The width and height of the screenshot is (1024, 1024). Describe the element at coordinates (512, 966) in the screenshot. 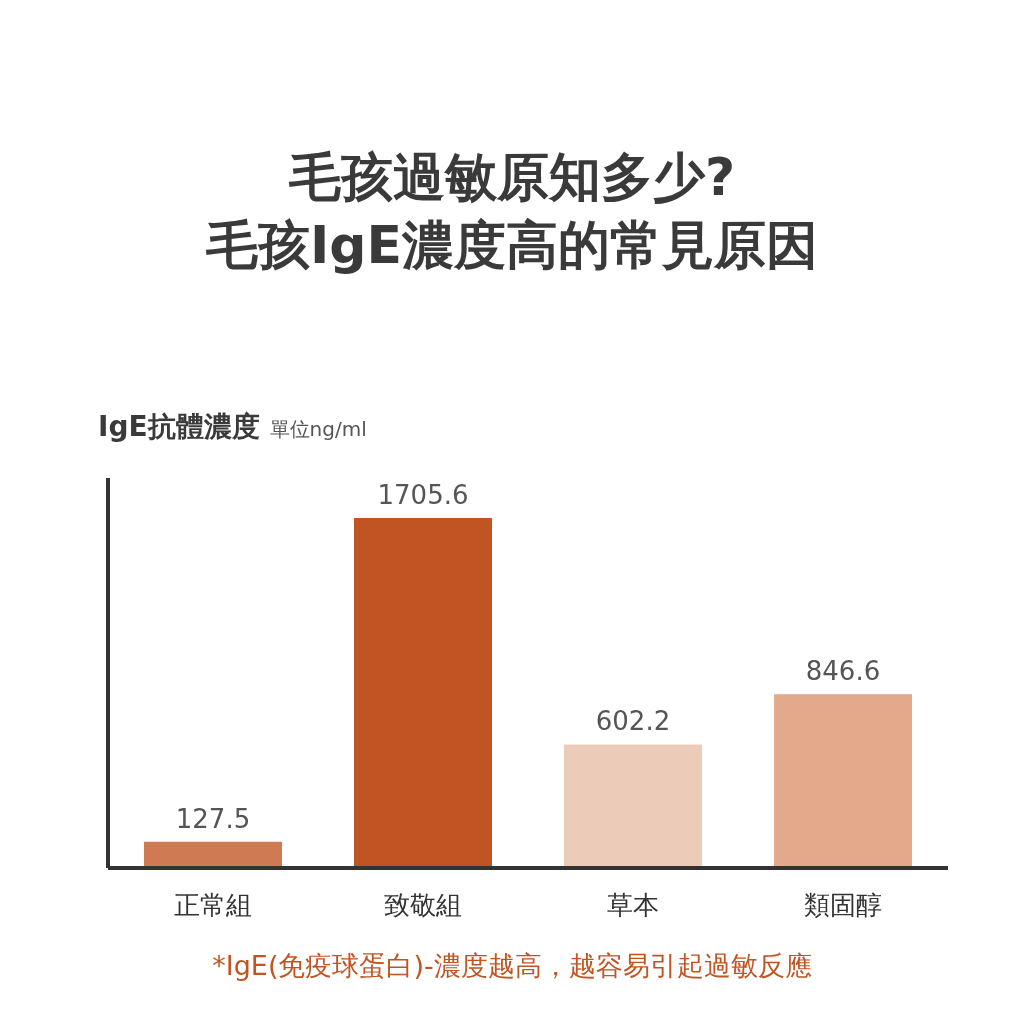

I see `text: *IgE(免疫球蛋白)-濃度越高，越容易引起過敏反應` at that location.